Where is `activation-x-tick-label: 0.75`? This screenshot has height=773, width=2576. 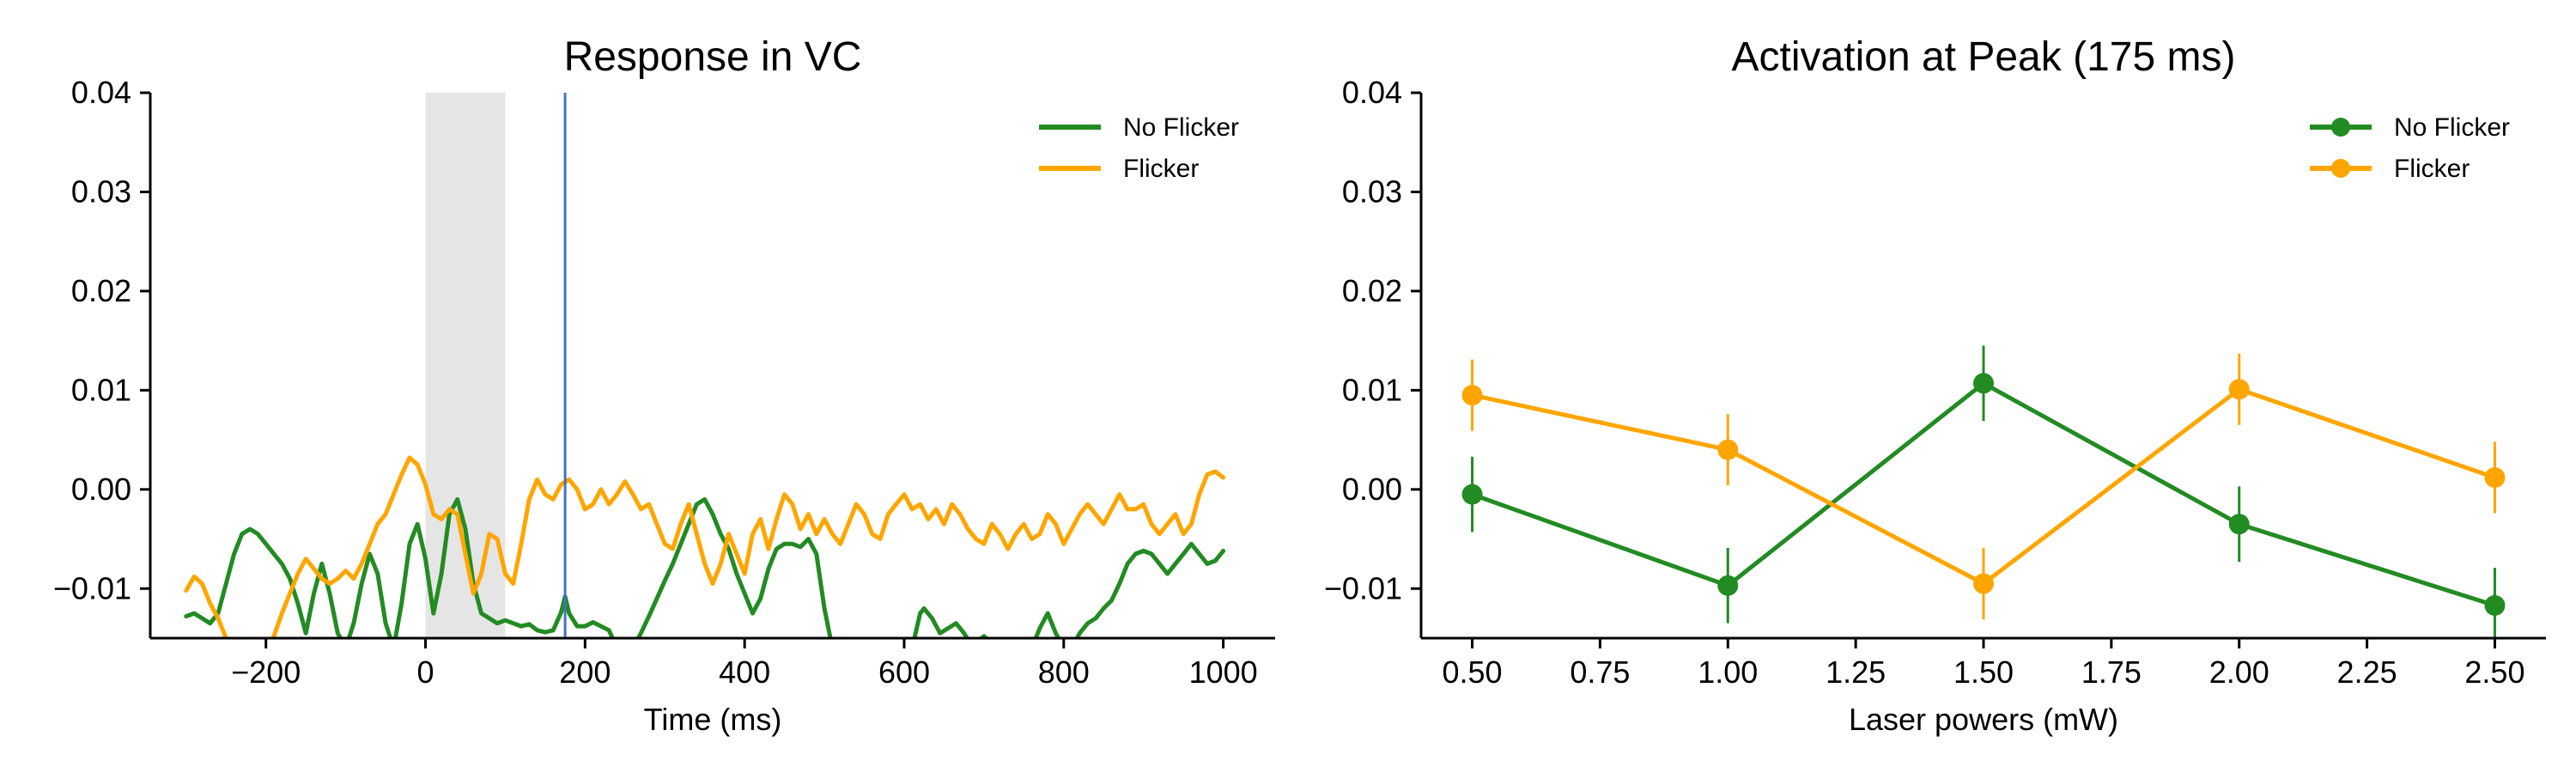
activation-x-tick-label: 0.75 is located at coordinates (1600, 672).